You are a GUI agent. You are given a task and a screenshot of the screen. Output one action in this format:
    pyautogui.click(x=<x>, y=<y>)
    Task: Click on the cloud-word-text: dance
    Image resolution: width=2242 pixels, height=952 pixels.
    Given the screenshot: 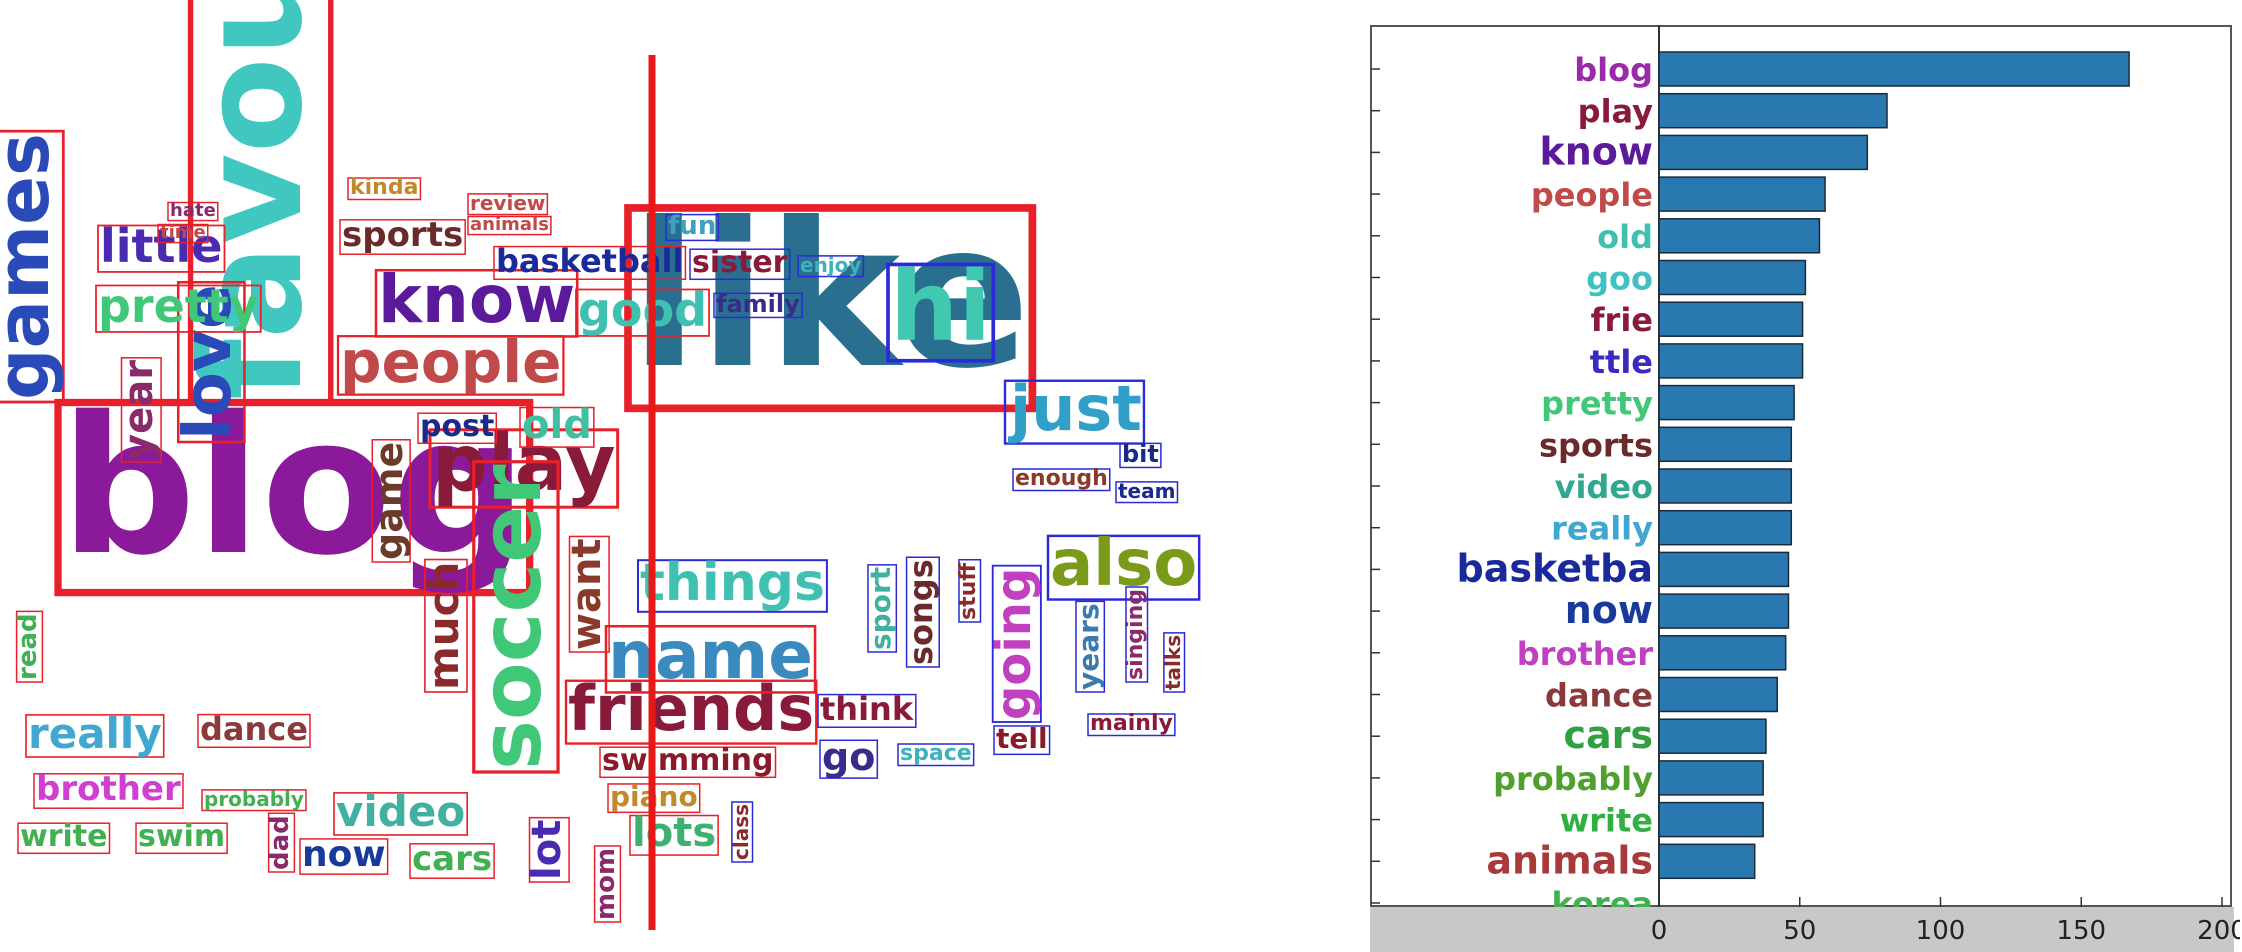 What is the action you would take?
    pyautogui.click(x=254, y=729)
    